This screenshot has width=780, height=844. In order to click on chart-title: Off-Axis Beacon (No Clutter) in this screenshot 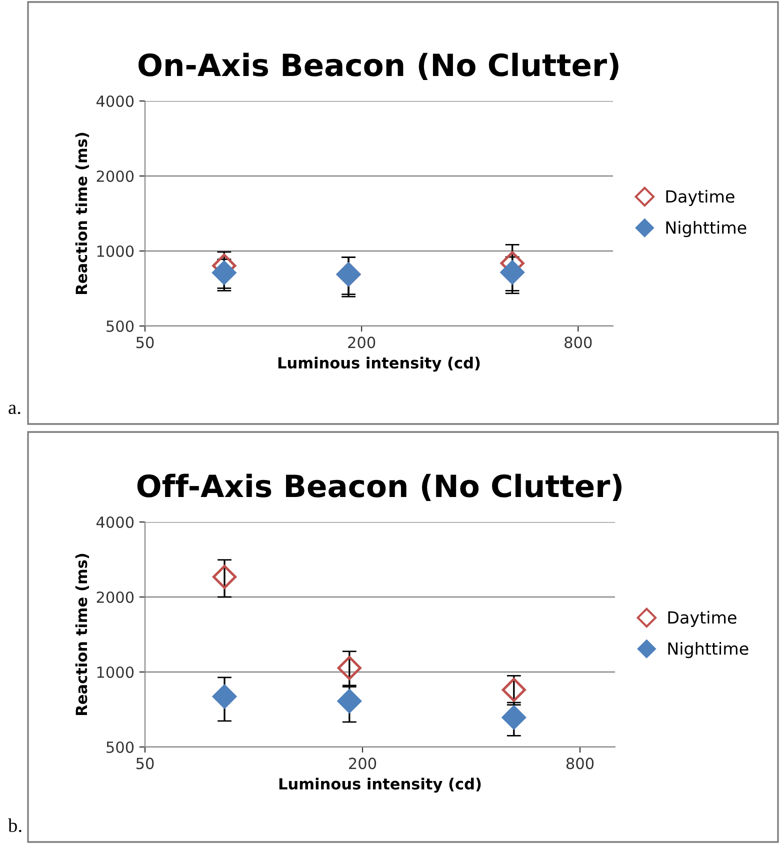, I will do `click(379, 488)`.